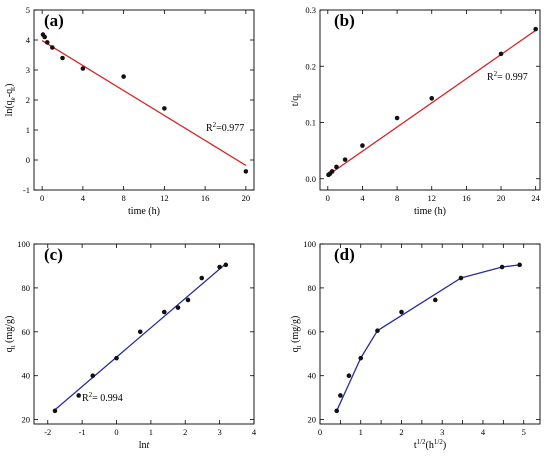 The width and height of the screenshot is (550, 461). I want to click on x-tick-label: 8, so click(397, 198).